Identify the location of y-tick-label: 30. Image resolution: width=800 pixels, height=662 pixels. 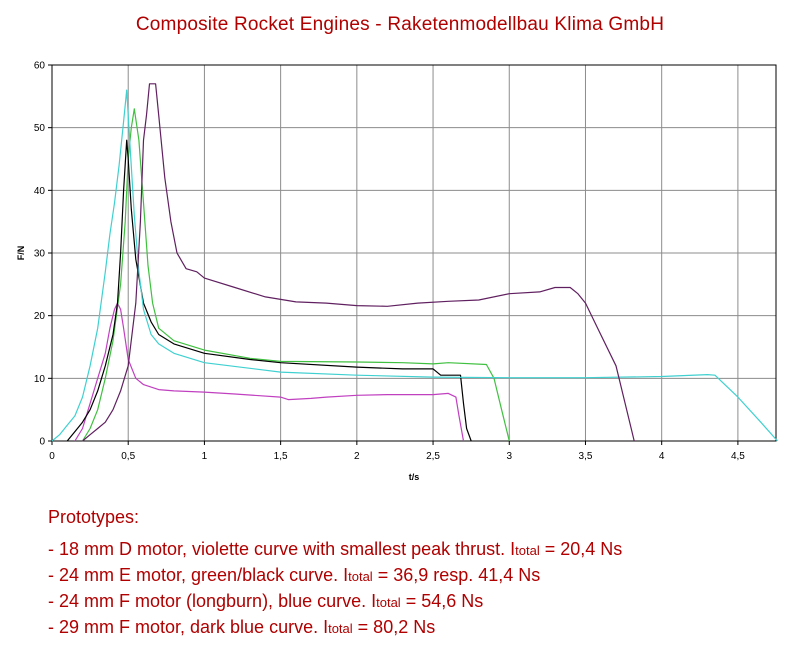
(40, 254).